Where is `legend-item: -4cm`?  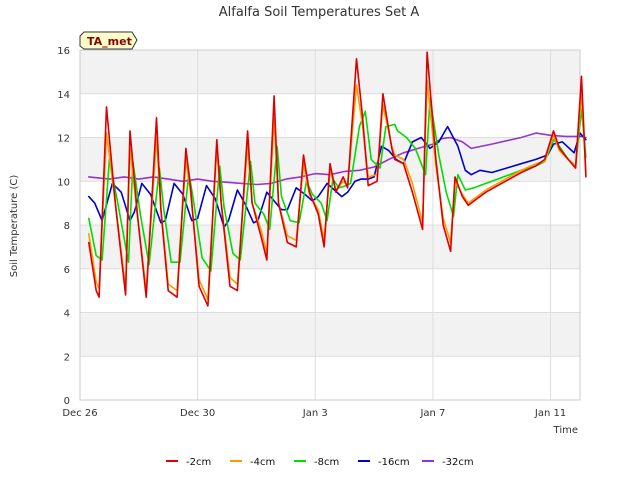 legend-item: -4cm is located at coordinates (252, 462).